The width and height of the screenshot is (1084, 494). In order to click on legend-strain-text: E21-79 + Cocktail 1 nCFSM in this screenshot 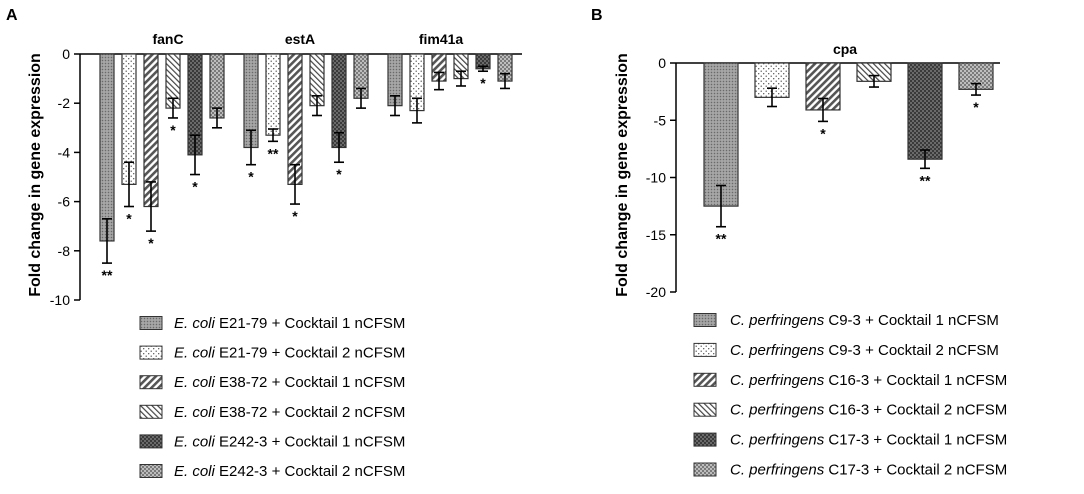, I will do `click(310, 323)`.